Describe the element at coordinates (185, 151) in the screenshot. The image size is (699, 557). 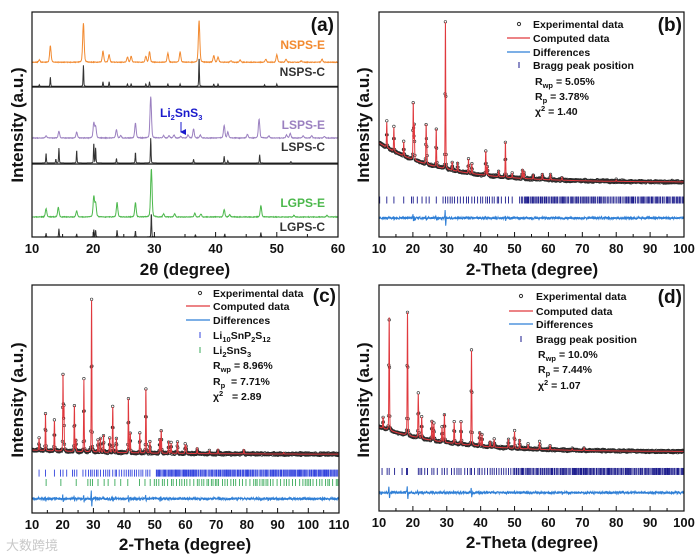
I see `trace-lsps-c` at that location.